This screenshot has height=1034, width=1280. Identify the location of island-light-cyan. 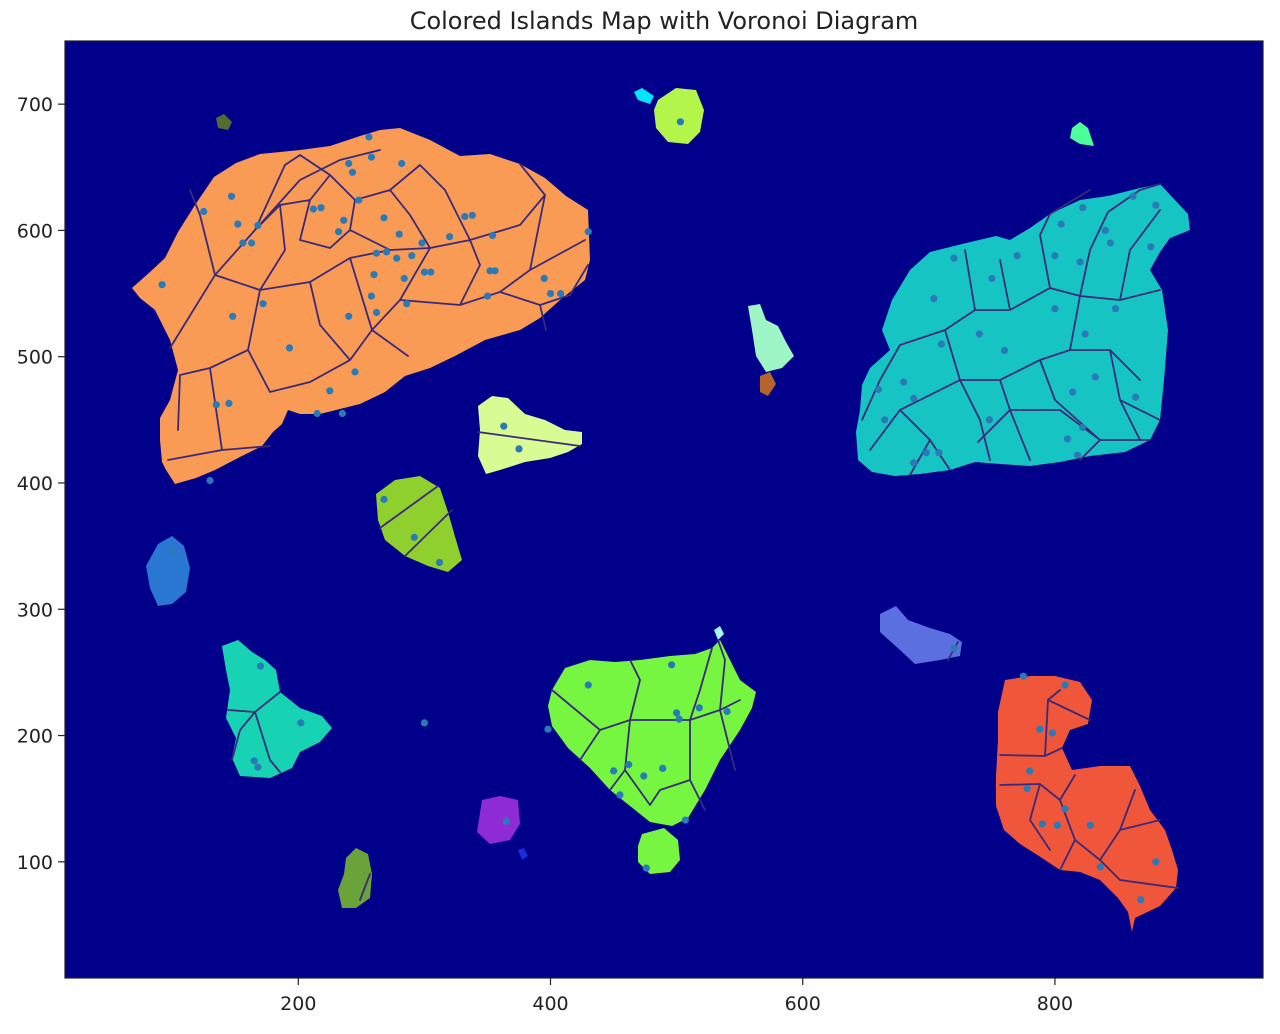
(719, 633).